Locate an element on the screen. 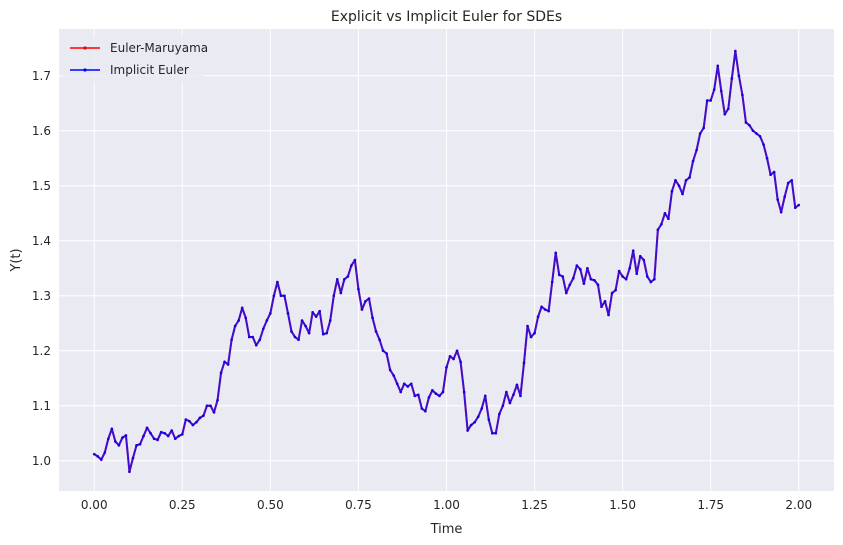  x-tick-label: 0.75 is located at coordinates (358, 505).